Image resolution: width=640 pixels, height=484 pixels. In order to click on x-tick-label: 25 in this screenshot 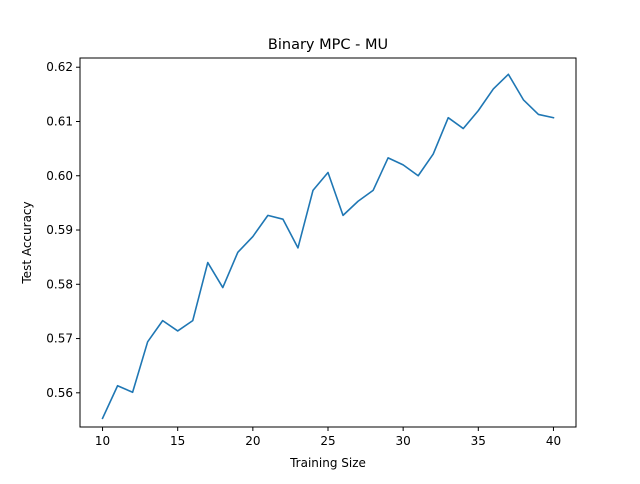, I will do `click(327, 441)`.